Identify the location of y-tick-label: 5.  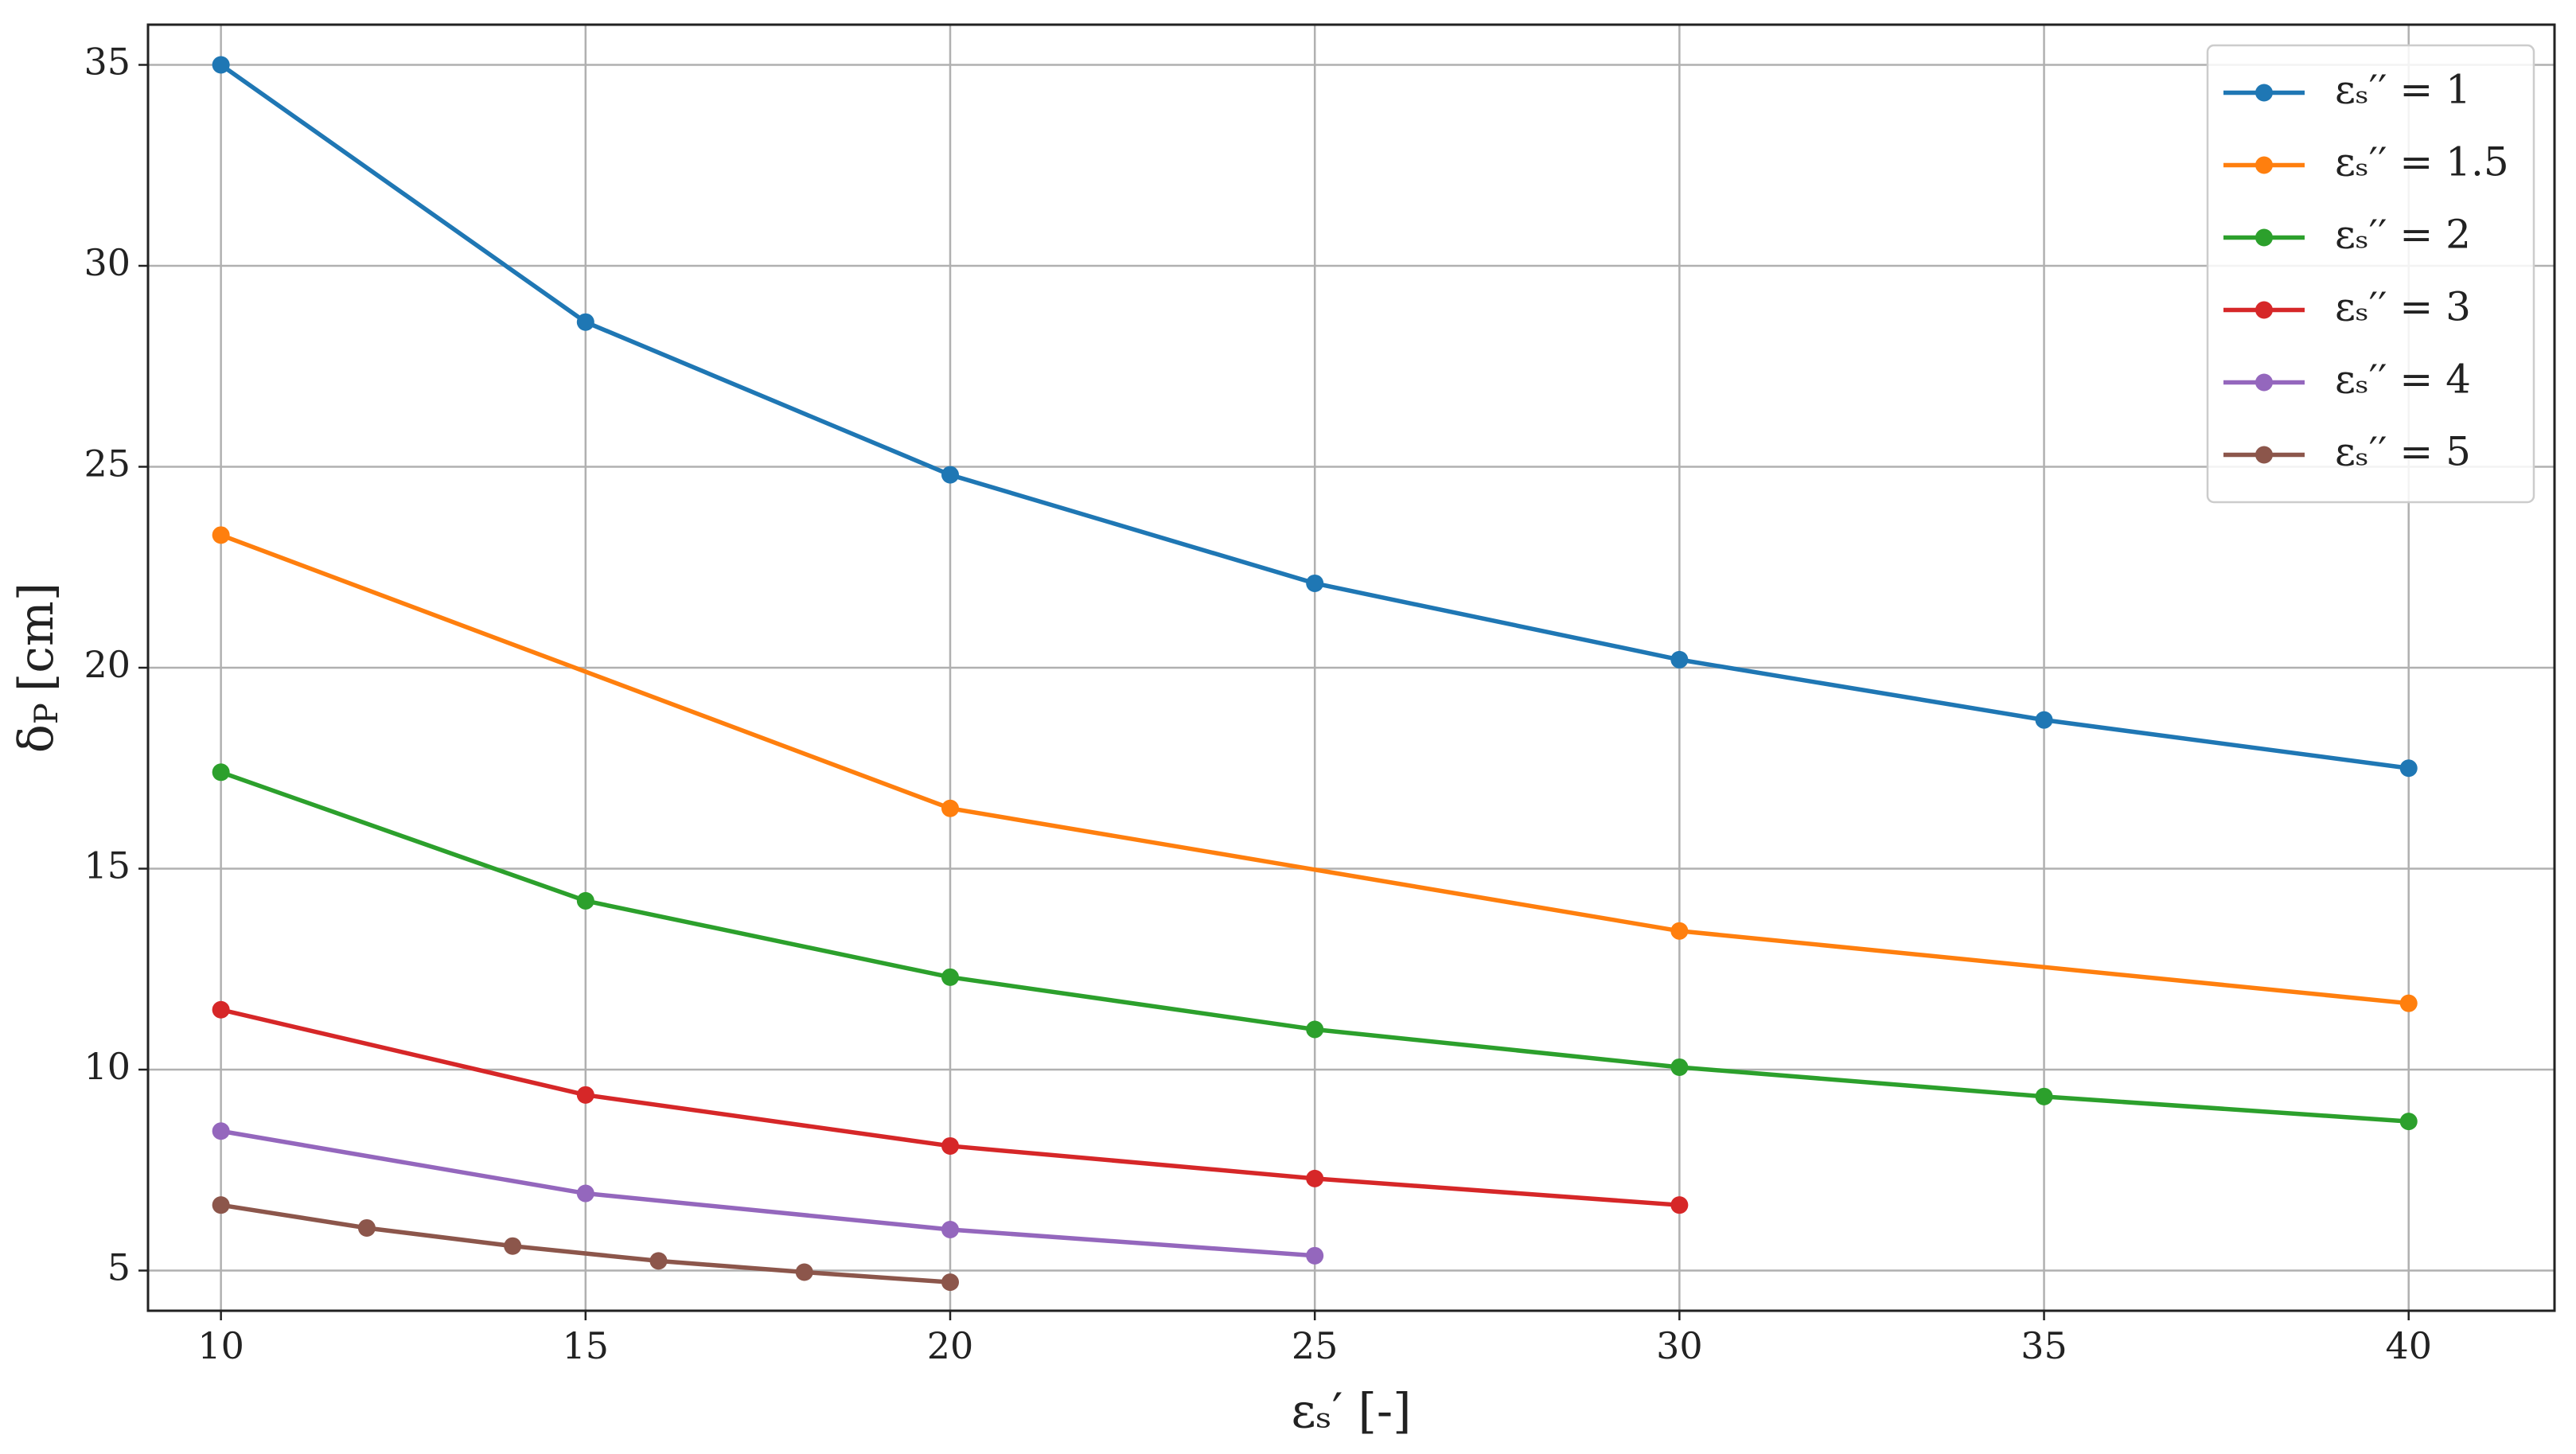
(119, 1267).